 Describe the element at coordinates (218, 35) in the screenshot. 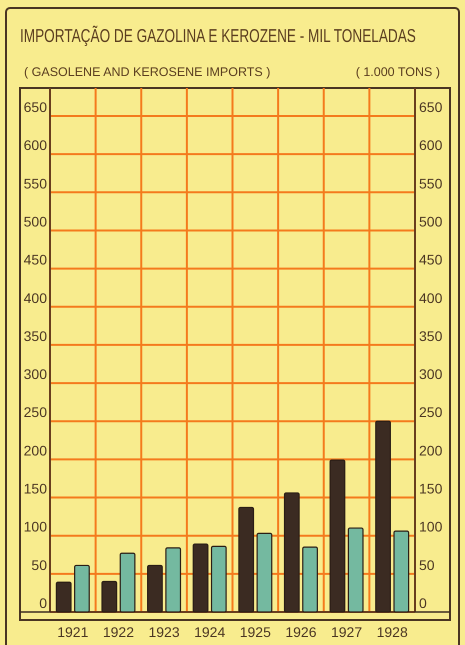

I see `chart-title: IMPORTAÇÃO DE GAZOLINA E KEROZENE - MIL TONELADAS` at that location.